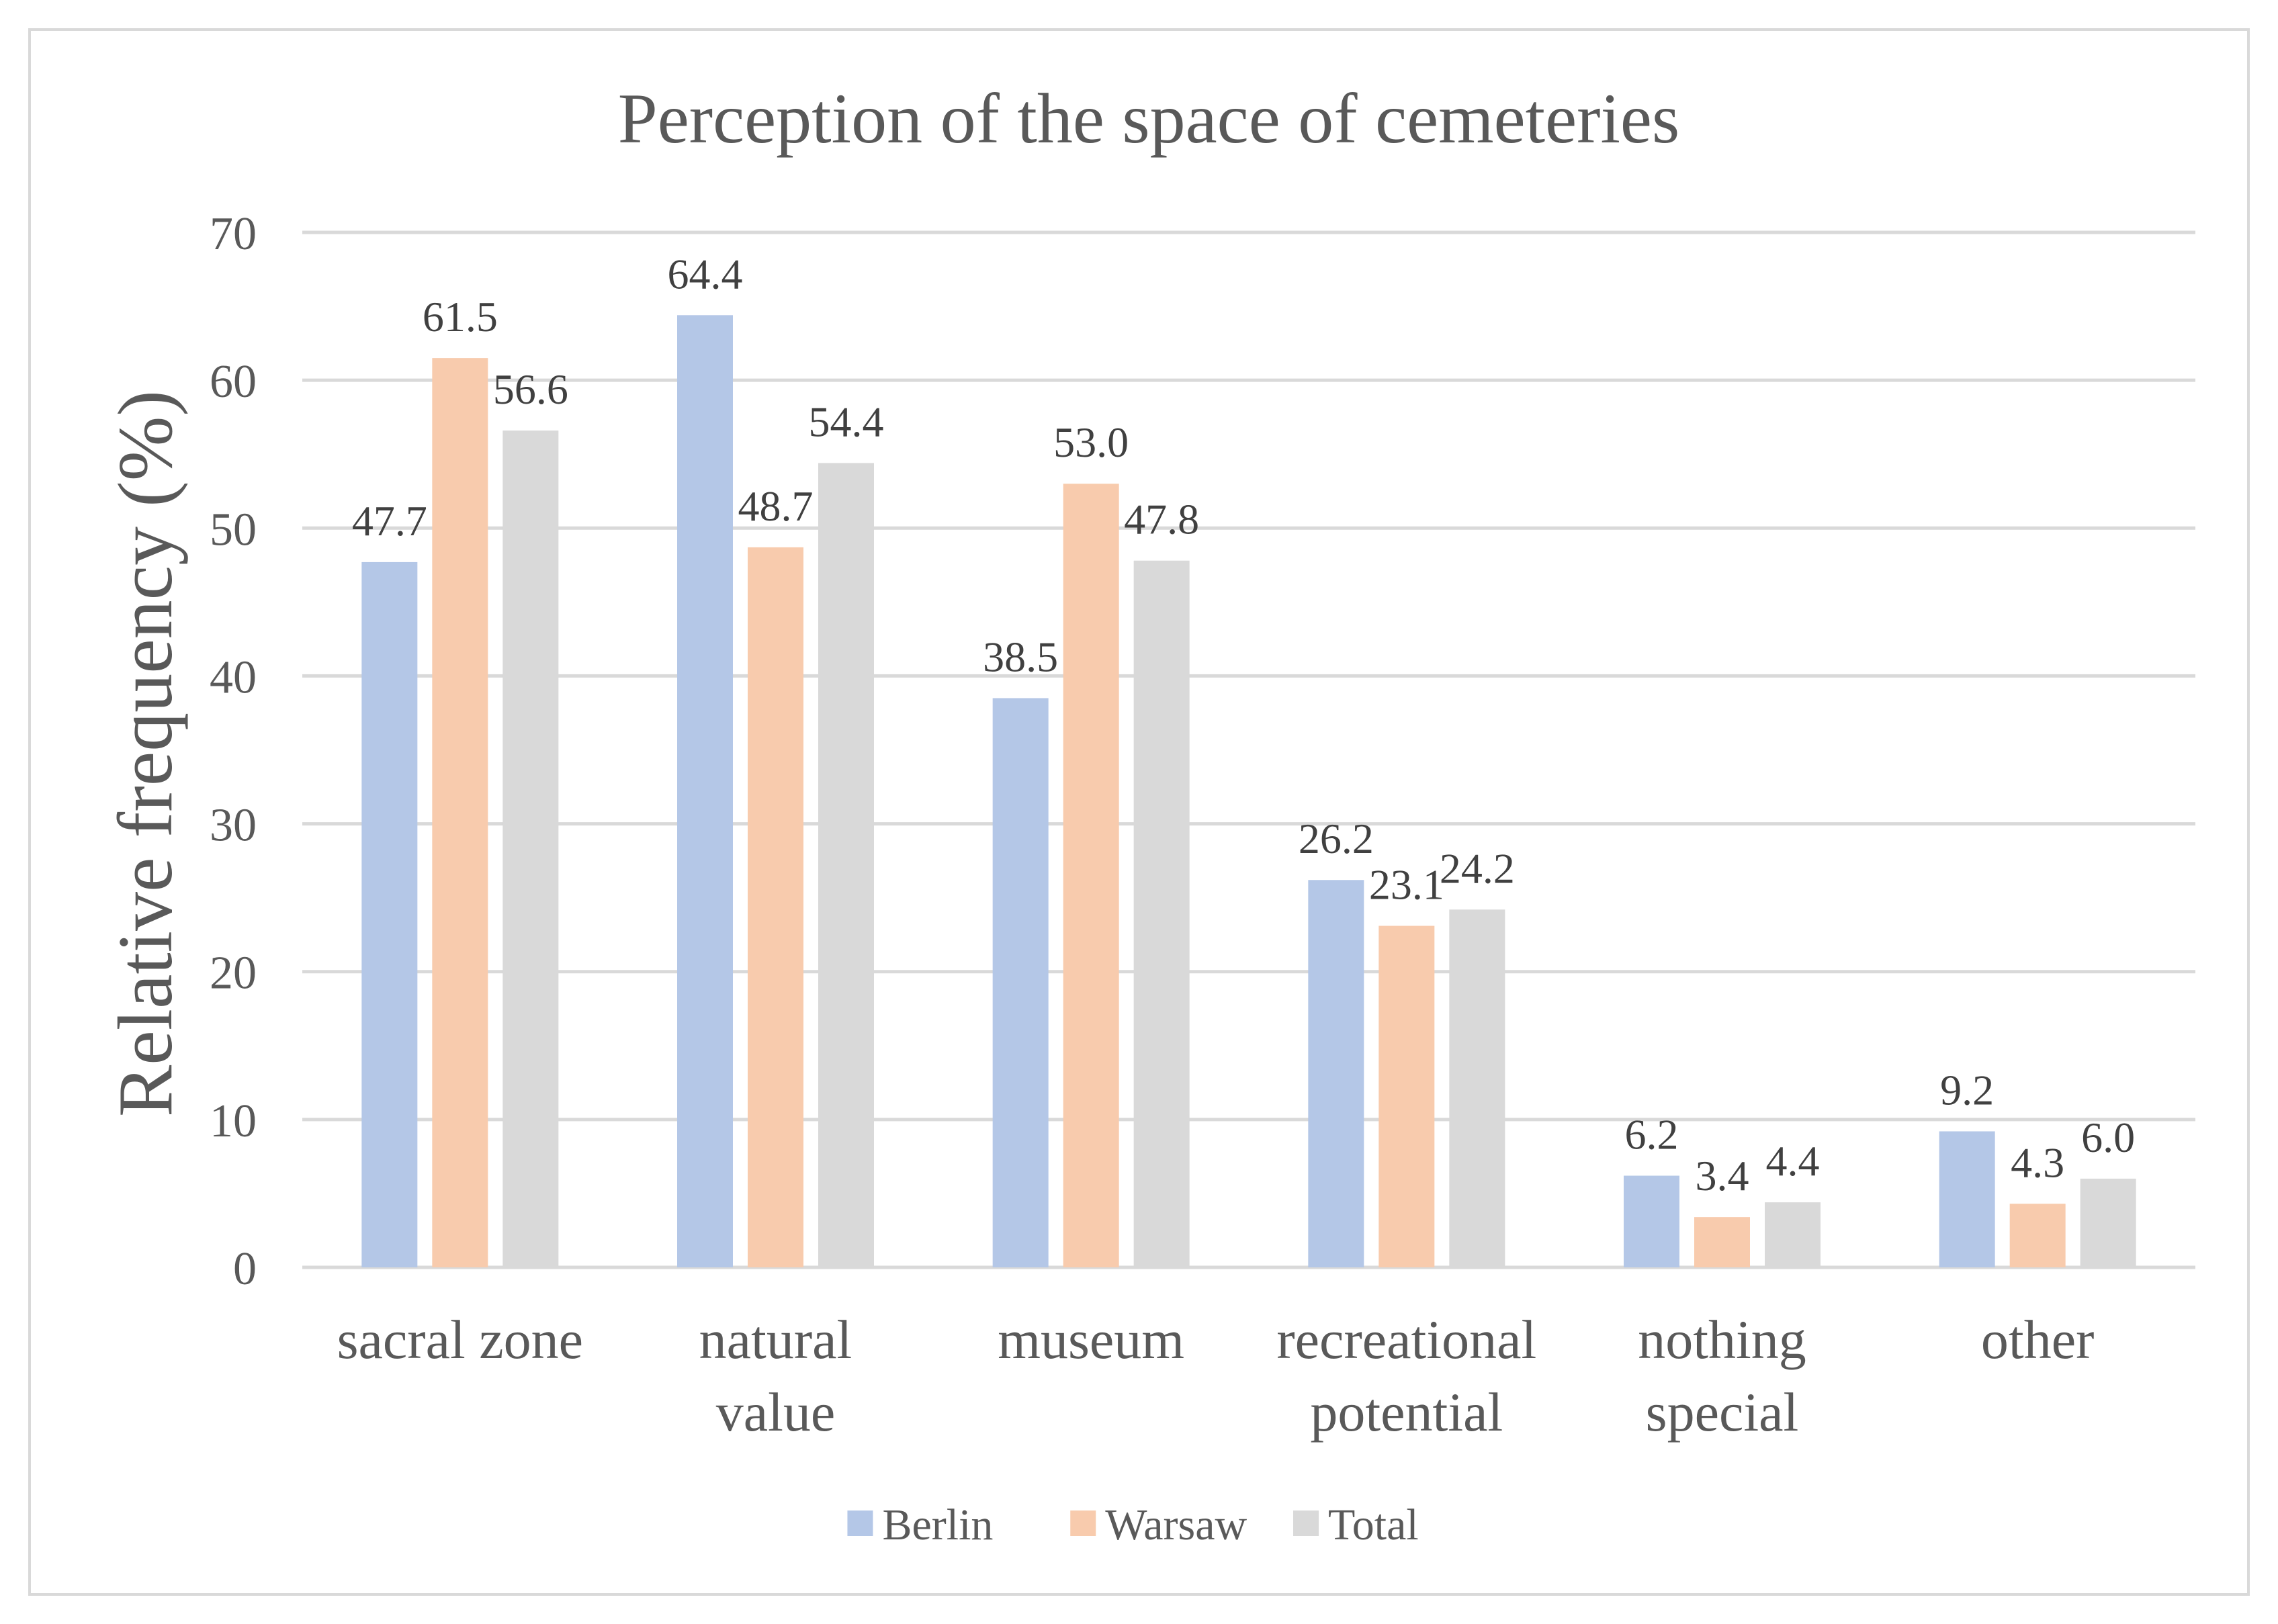 The width and height of the screenshot is (2278, 1624). I want to click on data-label-warsaw: 48.7, so click(776, 506).